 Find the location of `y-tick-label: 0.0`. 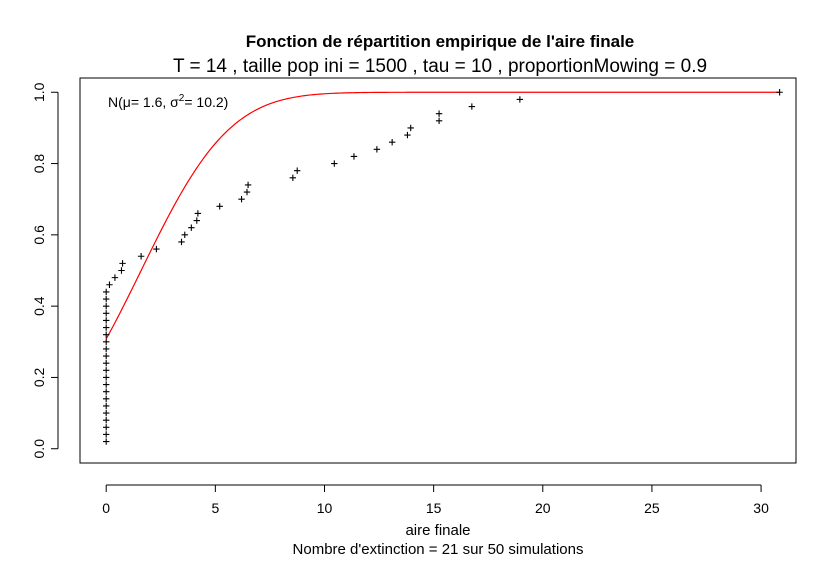

y-tick-label: 0.0 is located at coordinates (39, 449).